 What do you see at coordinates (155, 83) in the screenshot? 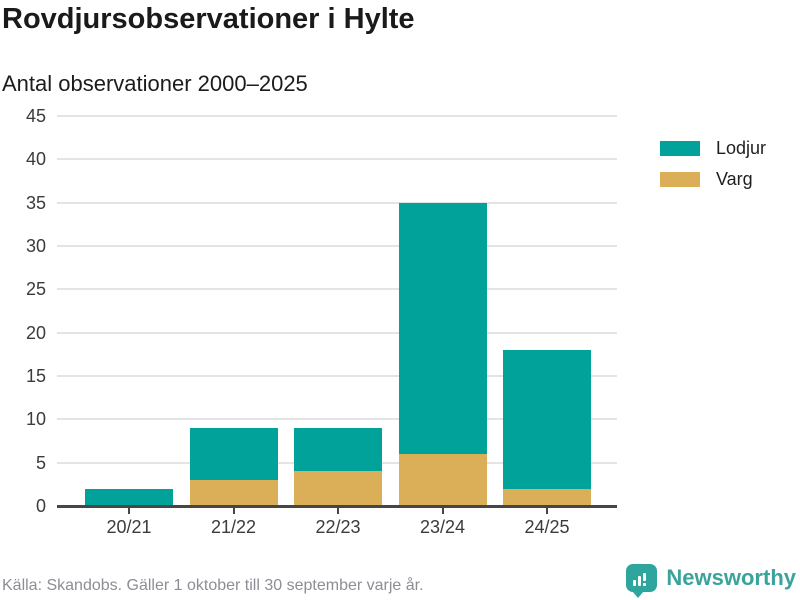
I see `chart-subtitle: Antal observationer 2000–2025` at bounding box center [155, 83].